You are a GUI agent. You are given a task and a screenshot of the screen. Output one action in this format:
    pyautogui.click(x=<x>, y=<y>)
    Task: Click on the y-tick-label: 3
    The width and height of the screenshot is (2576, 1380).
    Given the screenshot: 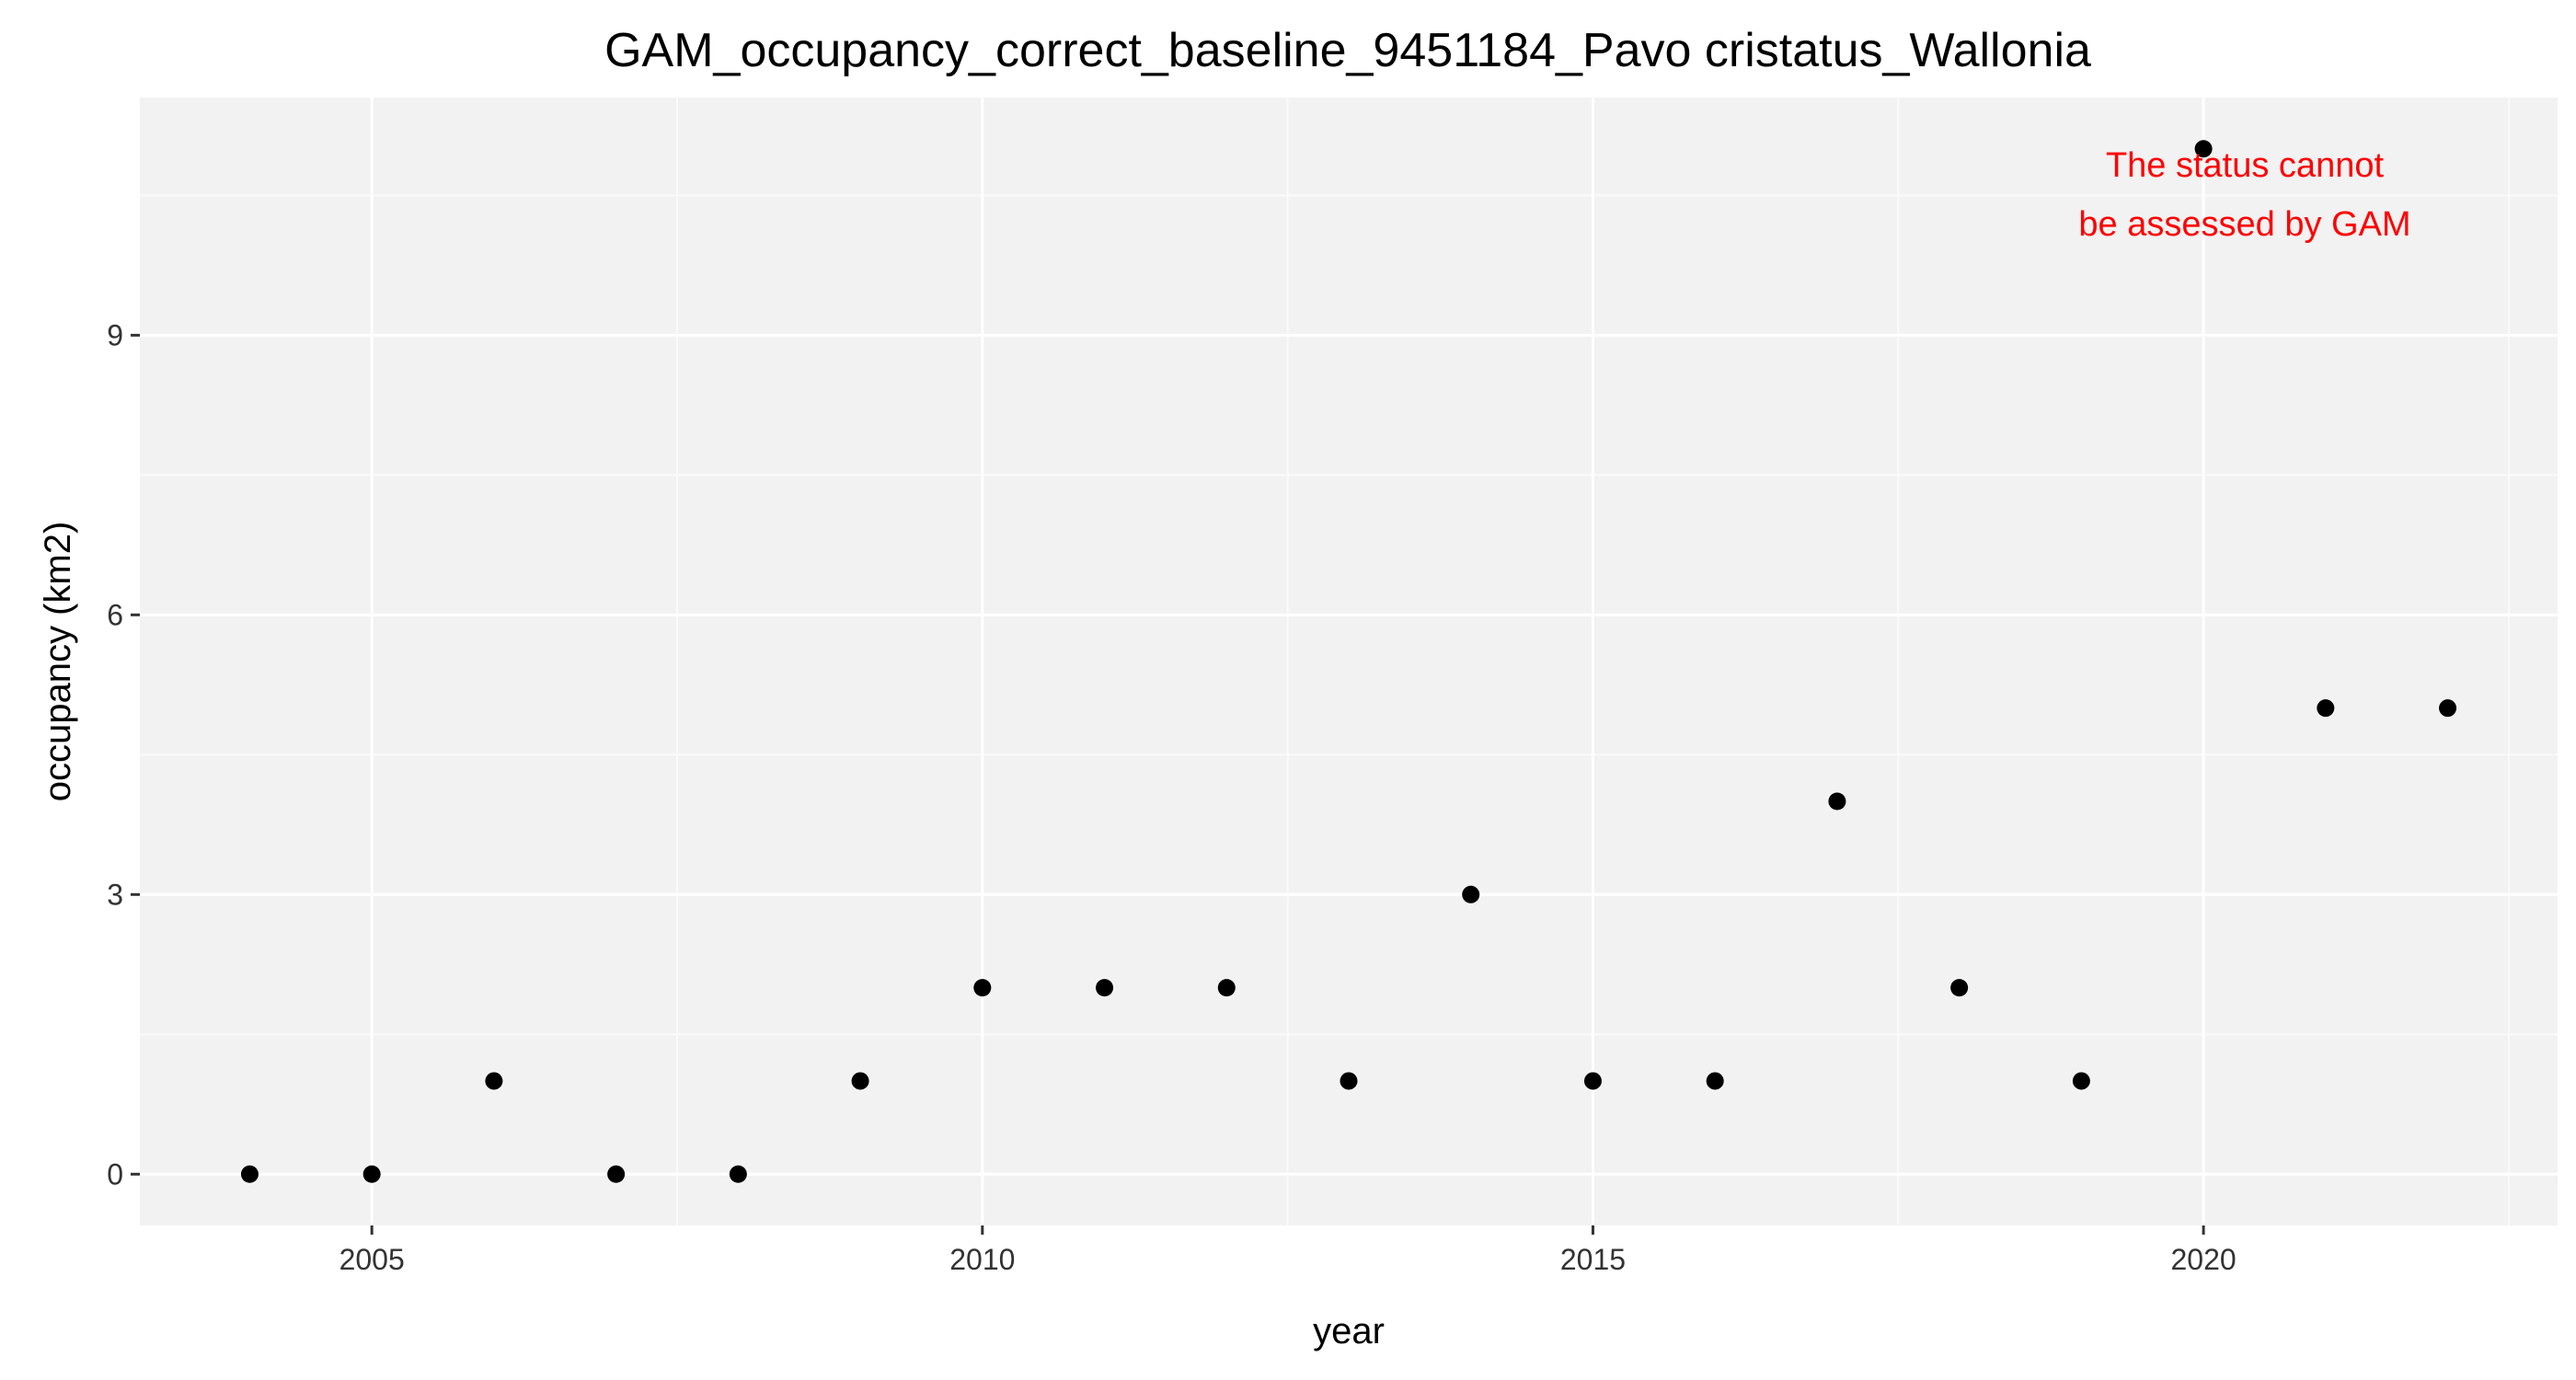 What is the action you would take?
    pyautogui.click(x=115, y=894)
    